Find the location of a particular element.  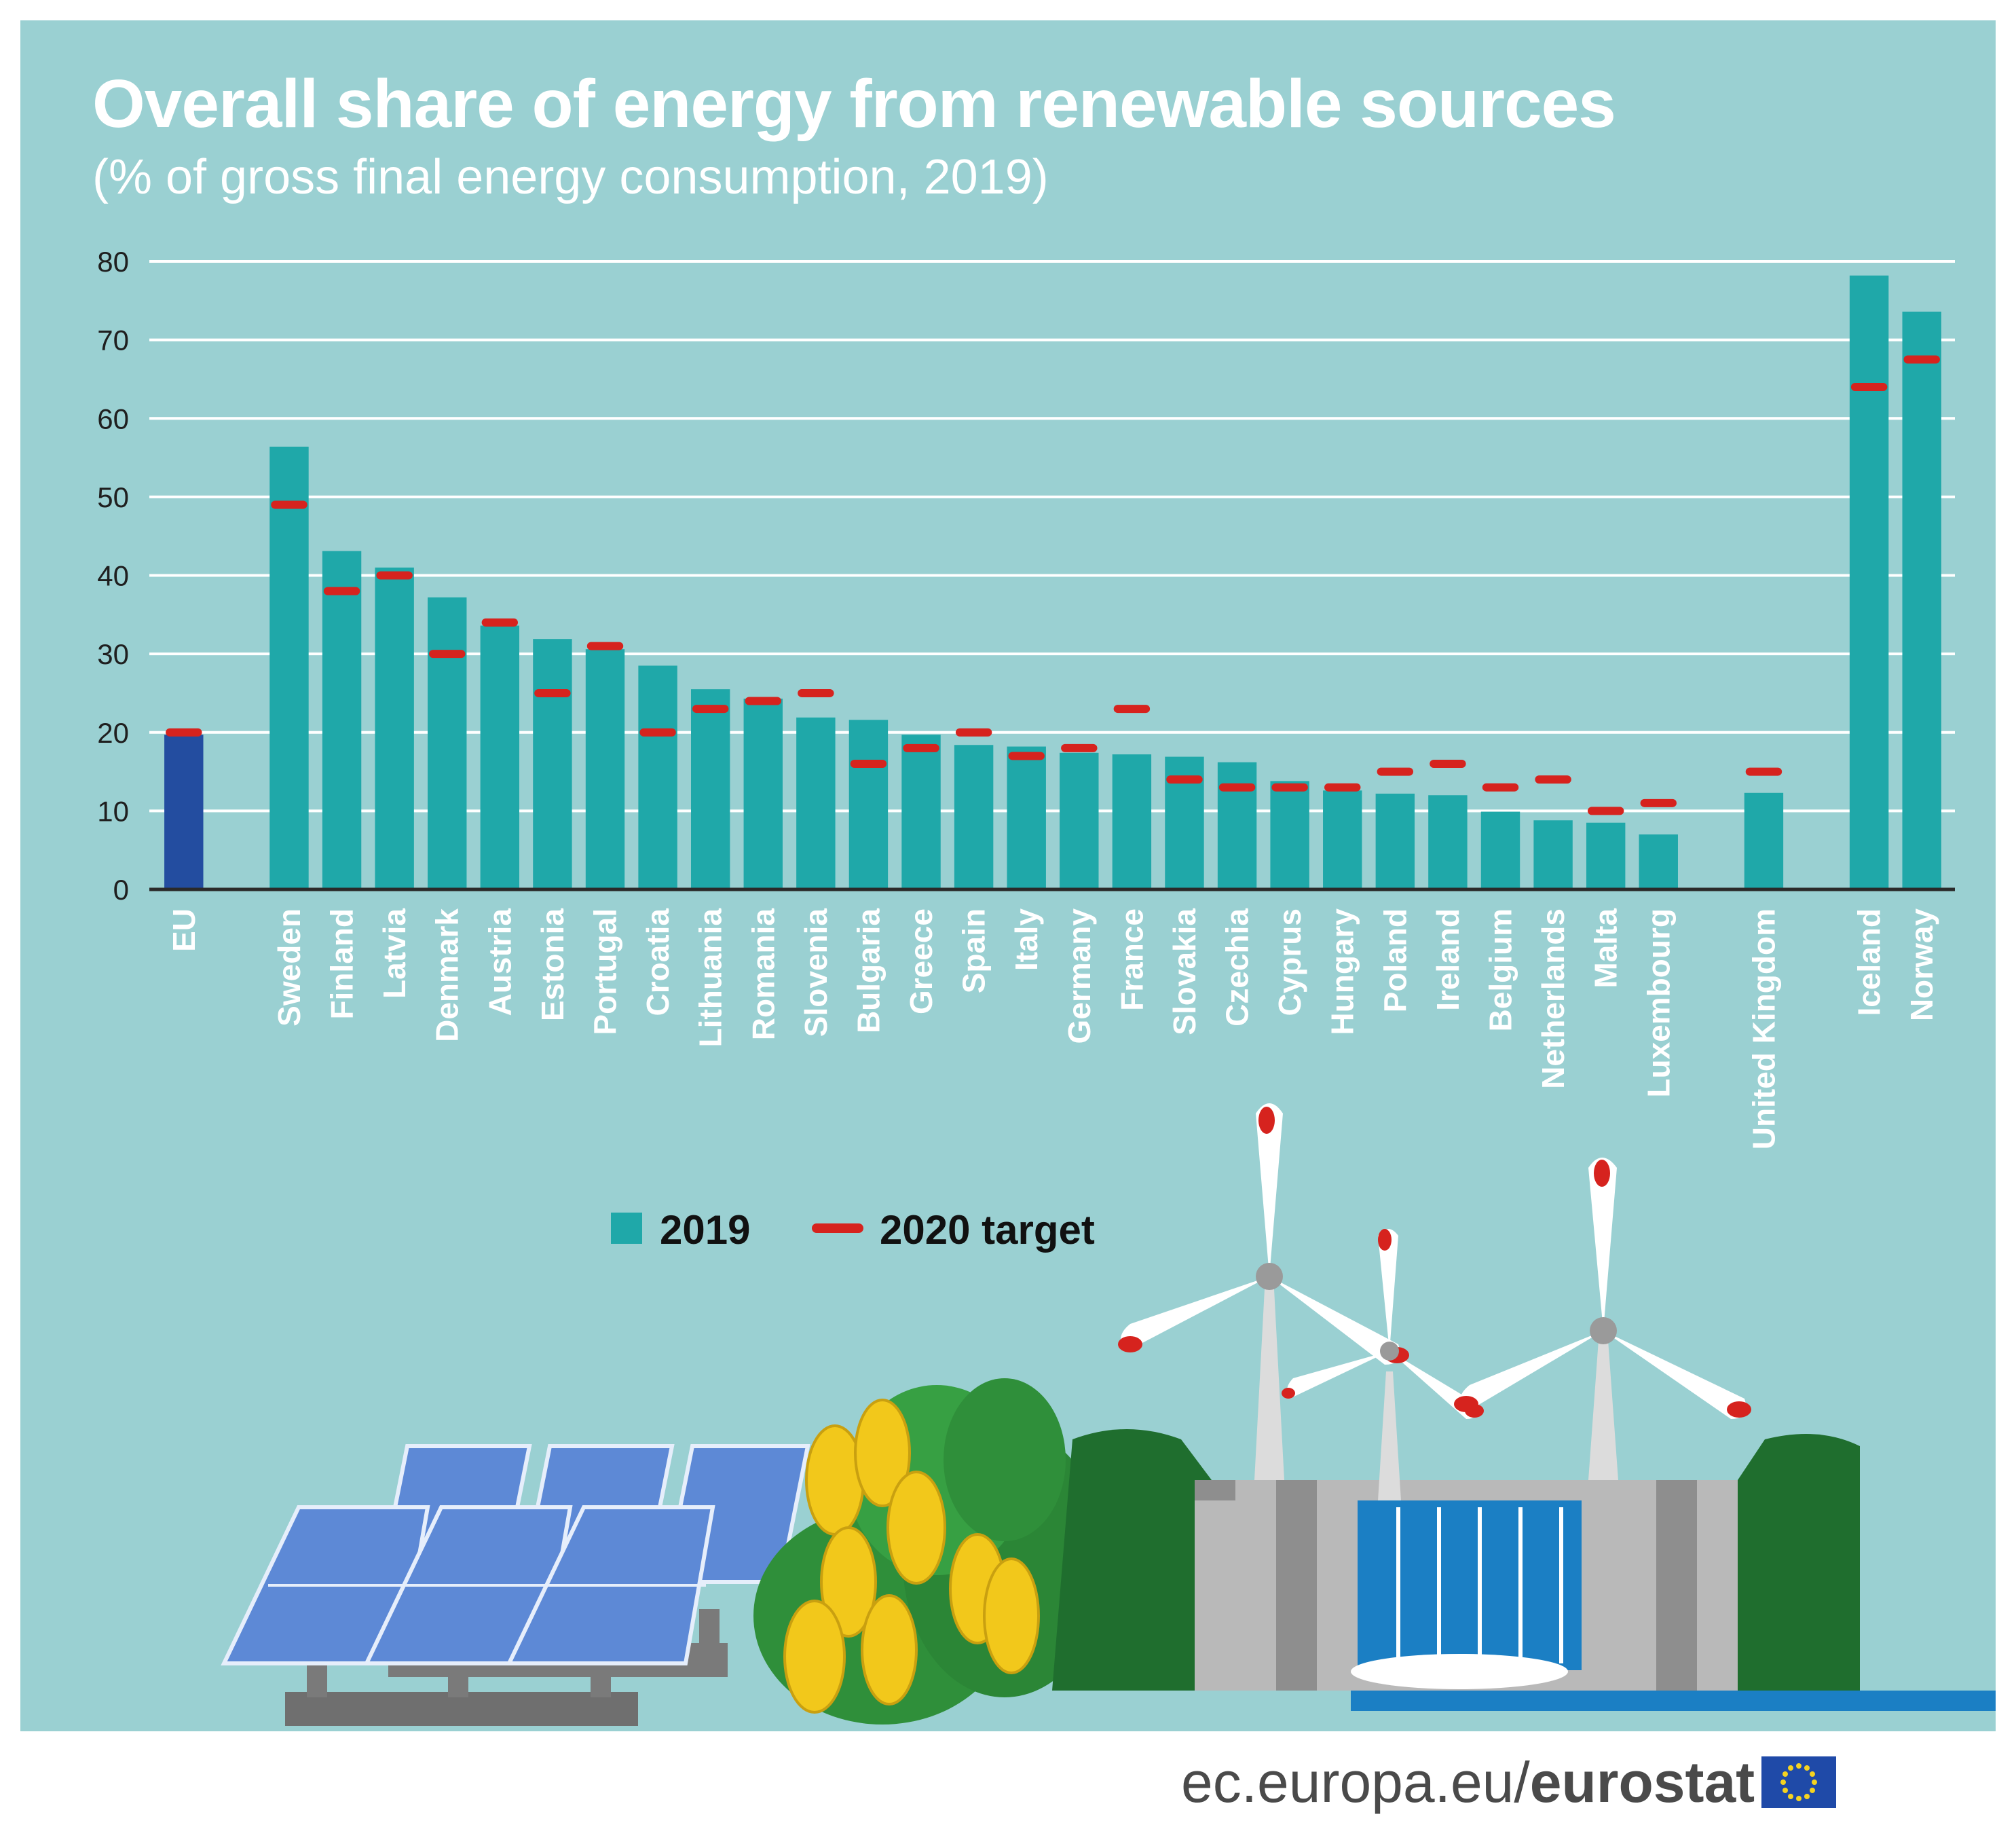

bar-belgium is located at coordinates (1500, 850).